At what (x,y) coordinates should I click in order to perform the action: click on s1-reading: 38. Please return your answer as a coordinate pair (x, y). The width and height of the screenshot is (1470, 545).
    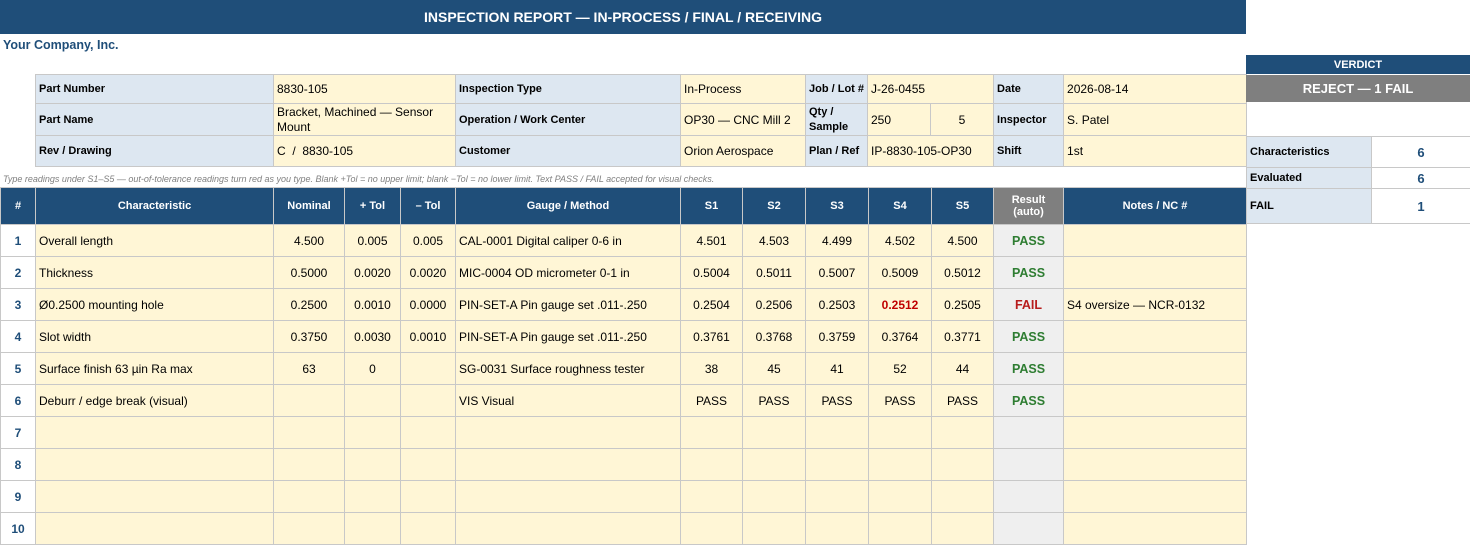
    Looking at the image, I should click on (712, 369).